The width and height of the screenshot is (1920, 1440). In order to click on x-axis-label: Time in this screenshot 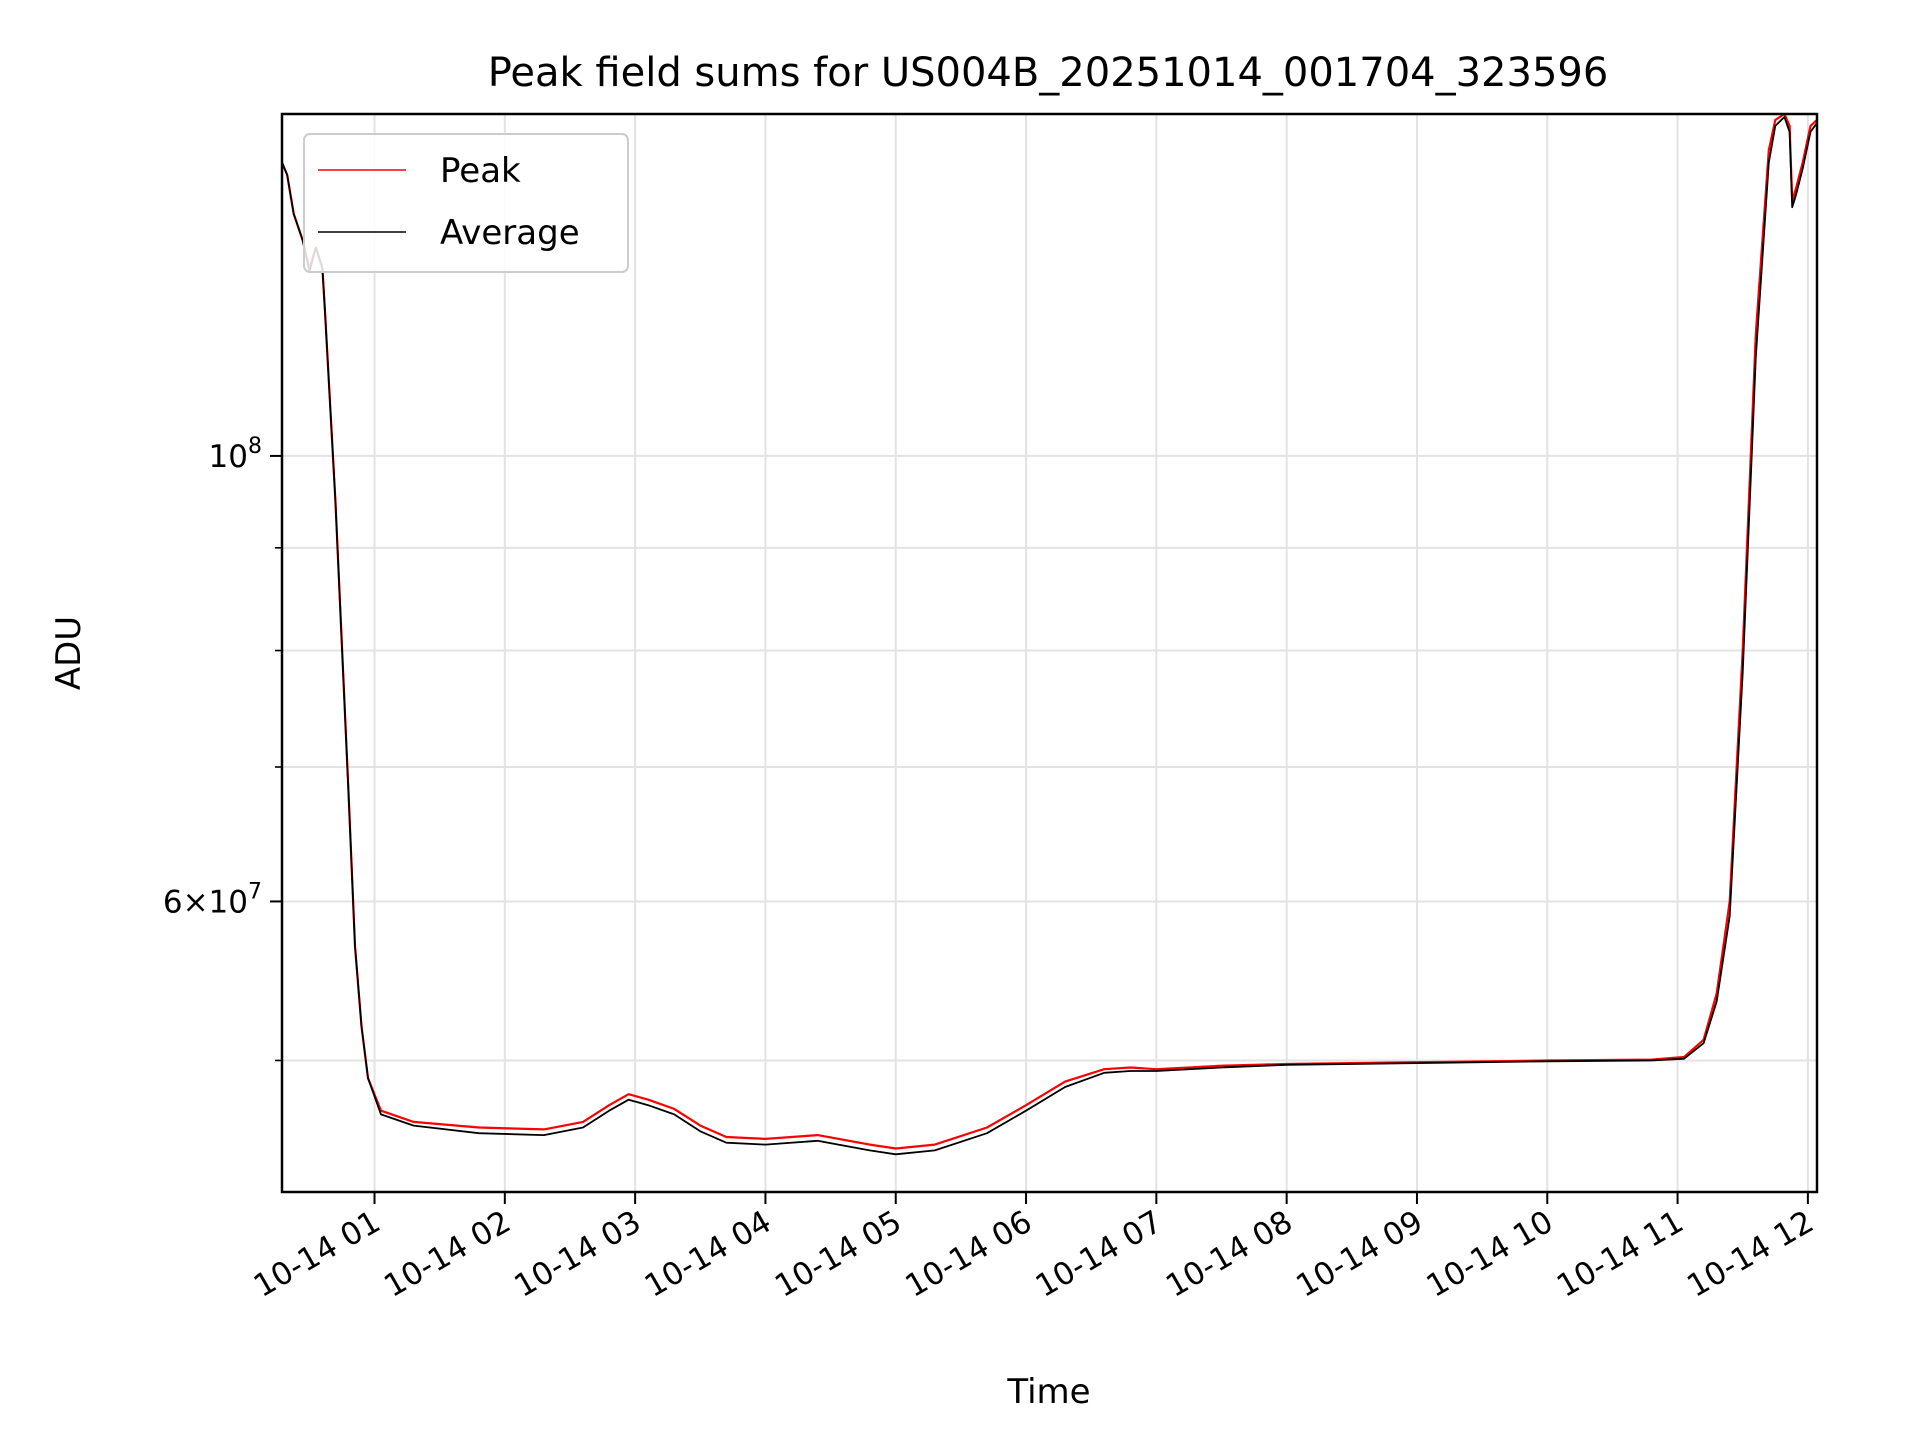, I will do `click(1048, 1392)`.